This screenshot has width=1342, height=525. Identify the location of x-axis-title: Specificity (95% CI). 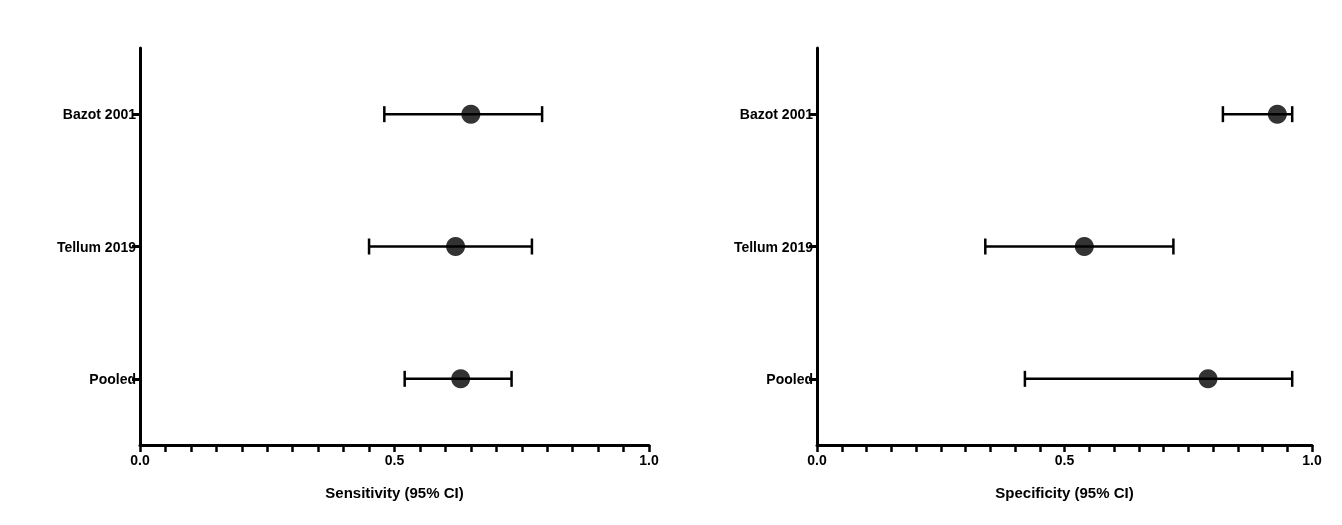
(1064, 492).